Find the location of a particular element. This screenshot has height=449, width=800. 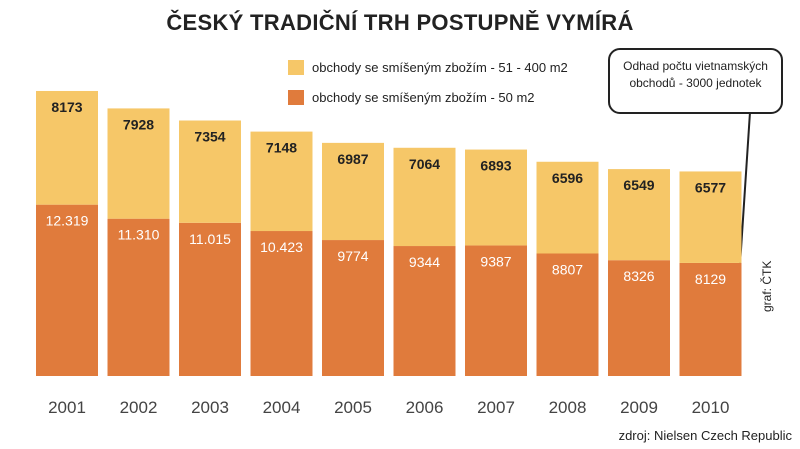

x-tick-label: 2009 is located at coordinates (639, 407).